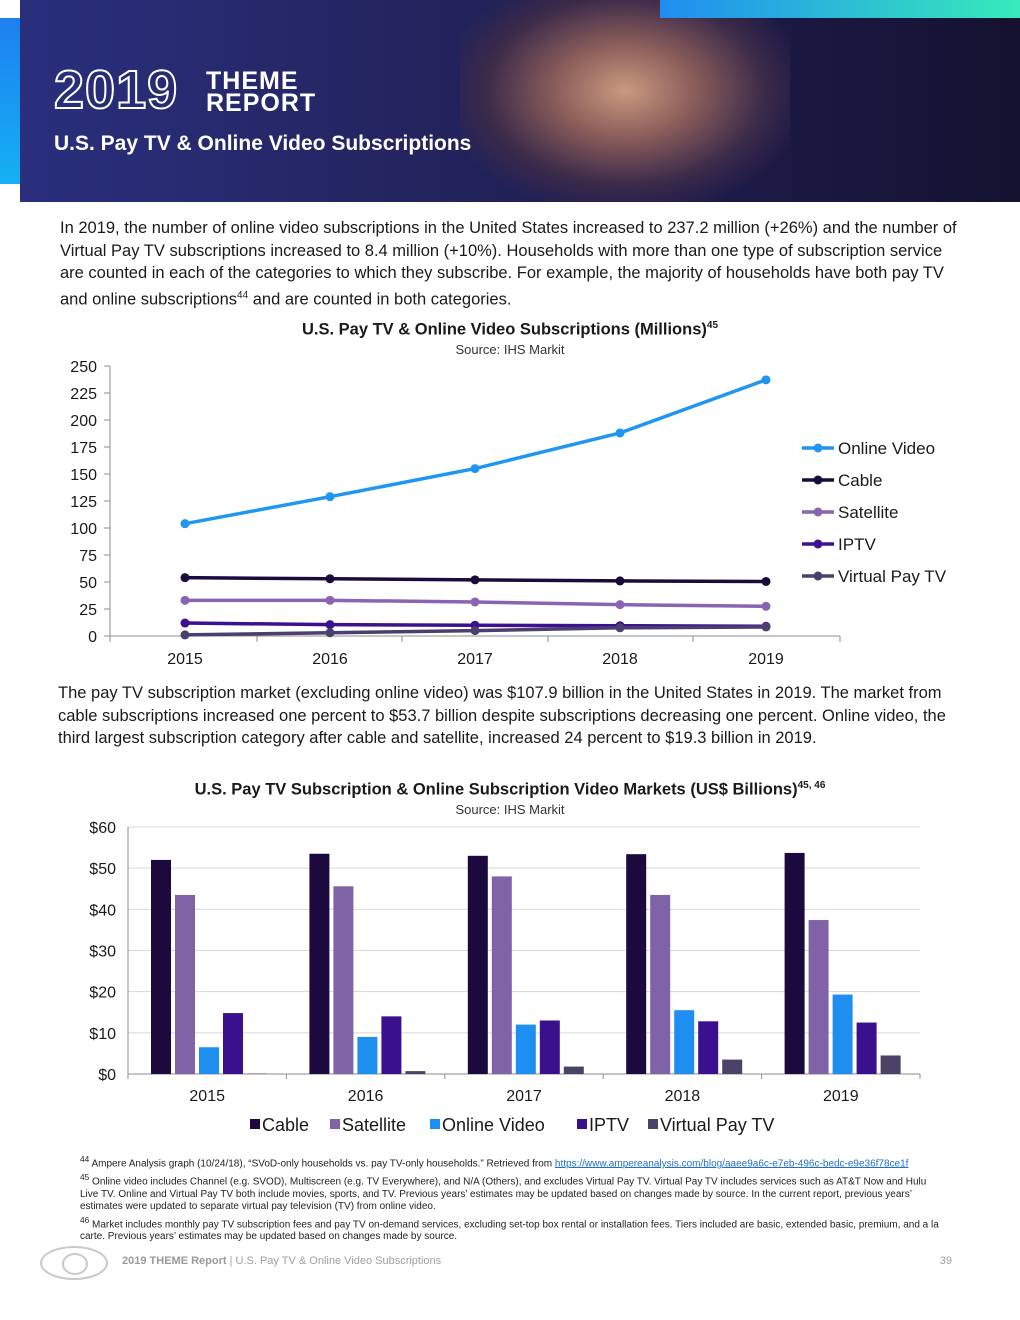  What do you see at coordinates (102, 910) in the screenshot?
I see `y-tick-label: $40` at bounding box center [102, 910].